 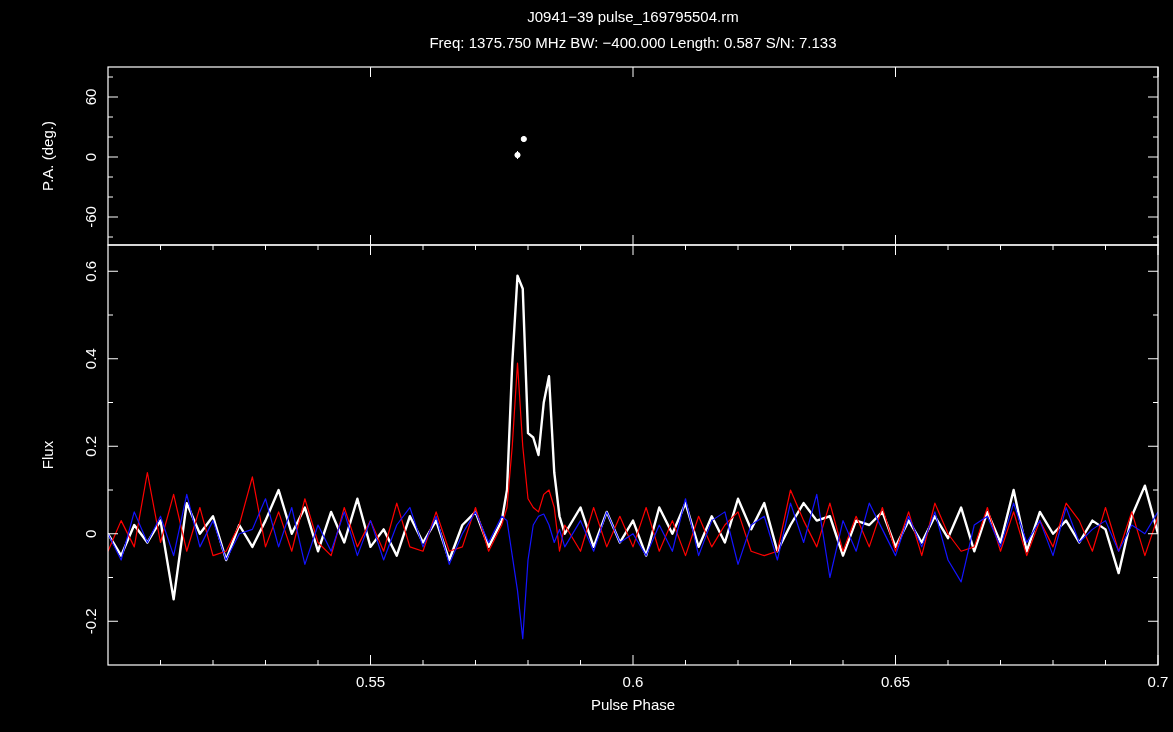 What do you see at coordinates (633, 704) in the screenshot?
I see `x-axis-title: Pulse Phase` at bounding box center [633, 704].